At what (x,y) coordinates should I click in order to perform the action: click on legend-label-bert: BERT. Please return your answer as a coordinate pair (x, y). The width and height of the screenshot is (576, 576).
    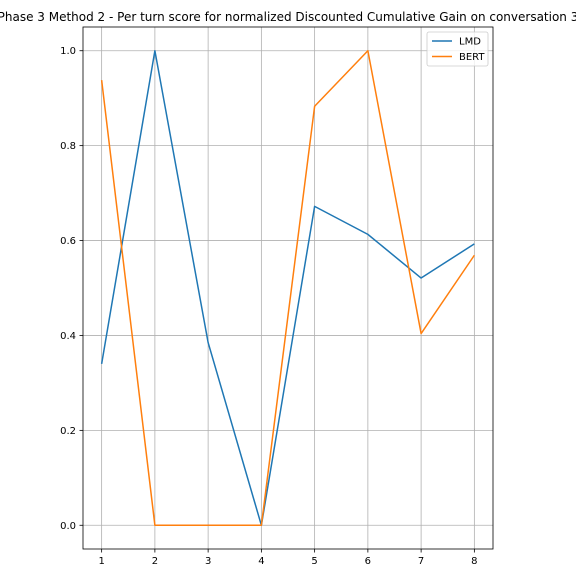
    Looking at the image, I should click on (472, 57).